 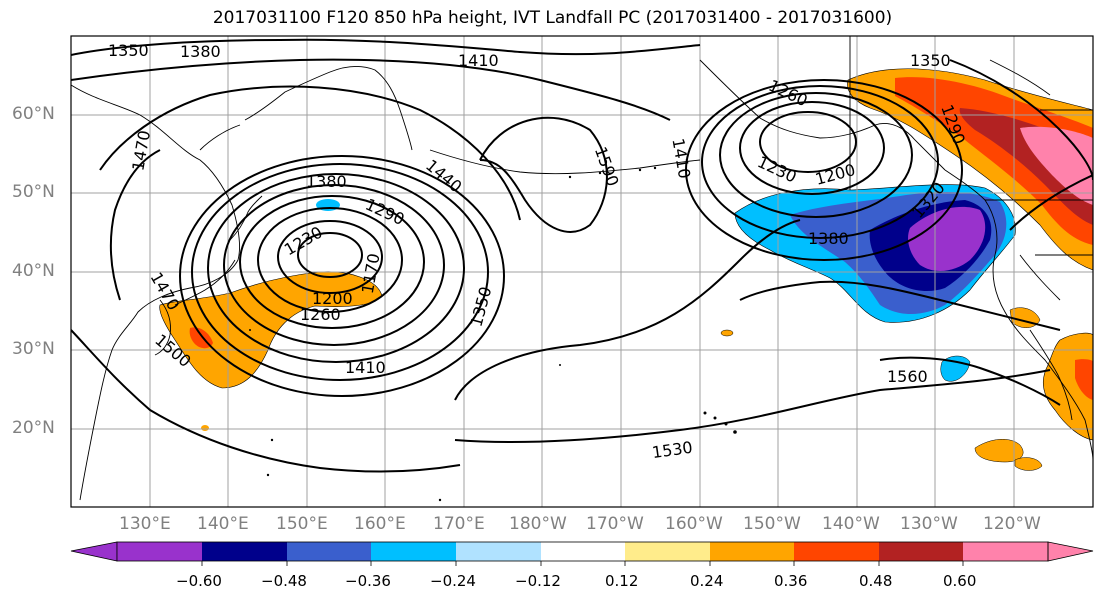 I want to click on colorbar-min-extension, so click(x=94, y=551).